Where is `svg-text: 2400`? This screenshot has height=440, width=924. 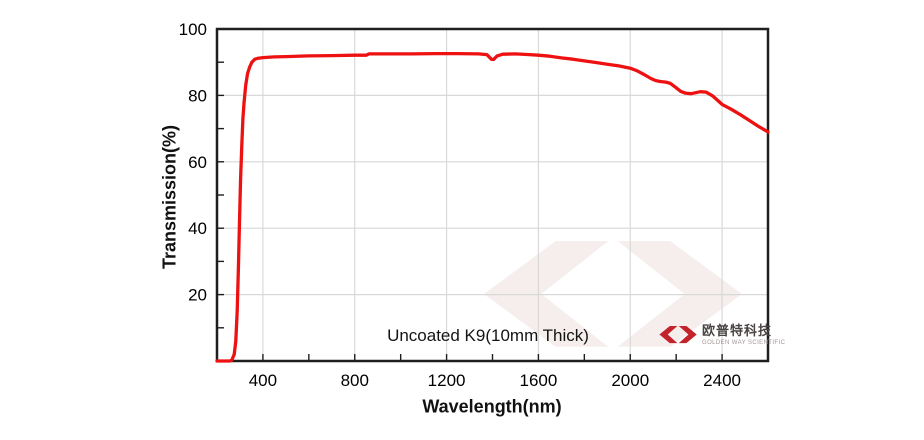
svg-text: 2400 is located at coordinates (722, 380).